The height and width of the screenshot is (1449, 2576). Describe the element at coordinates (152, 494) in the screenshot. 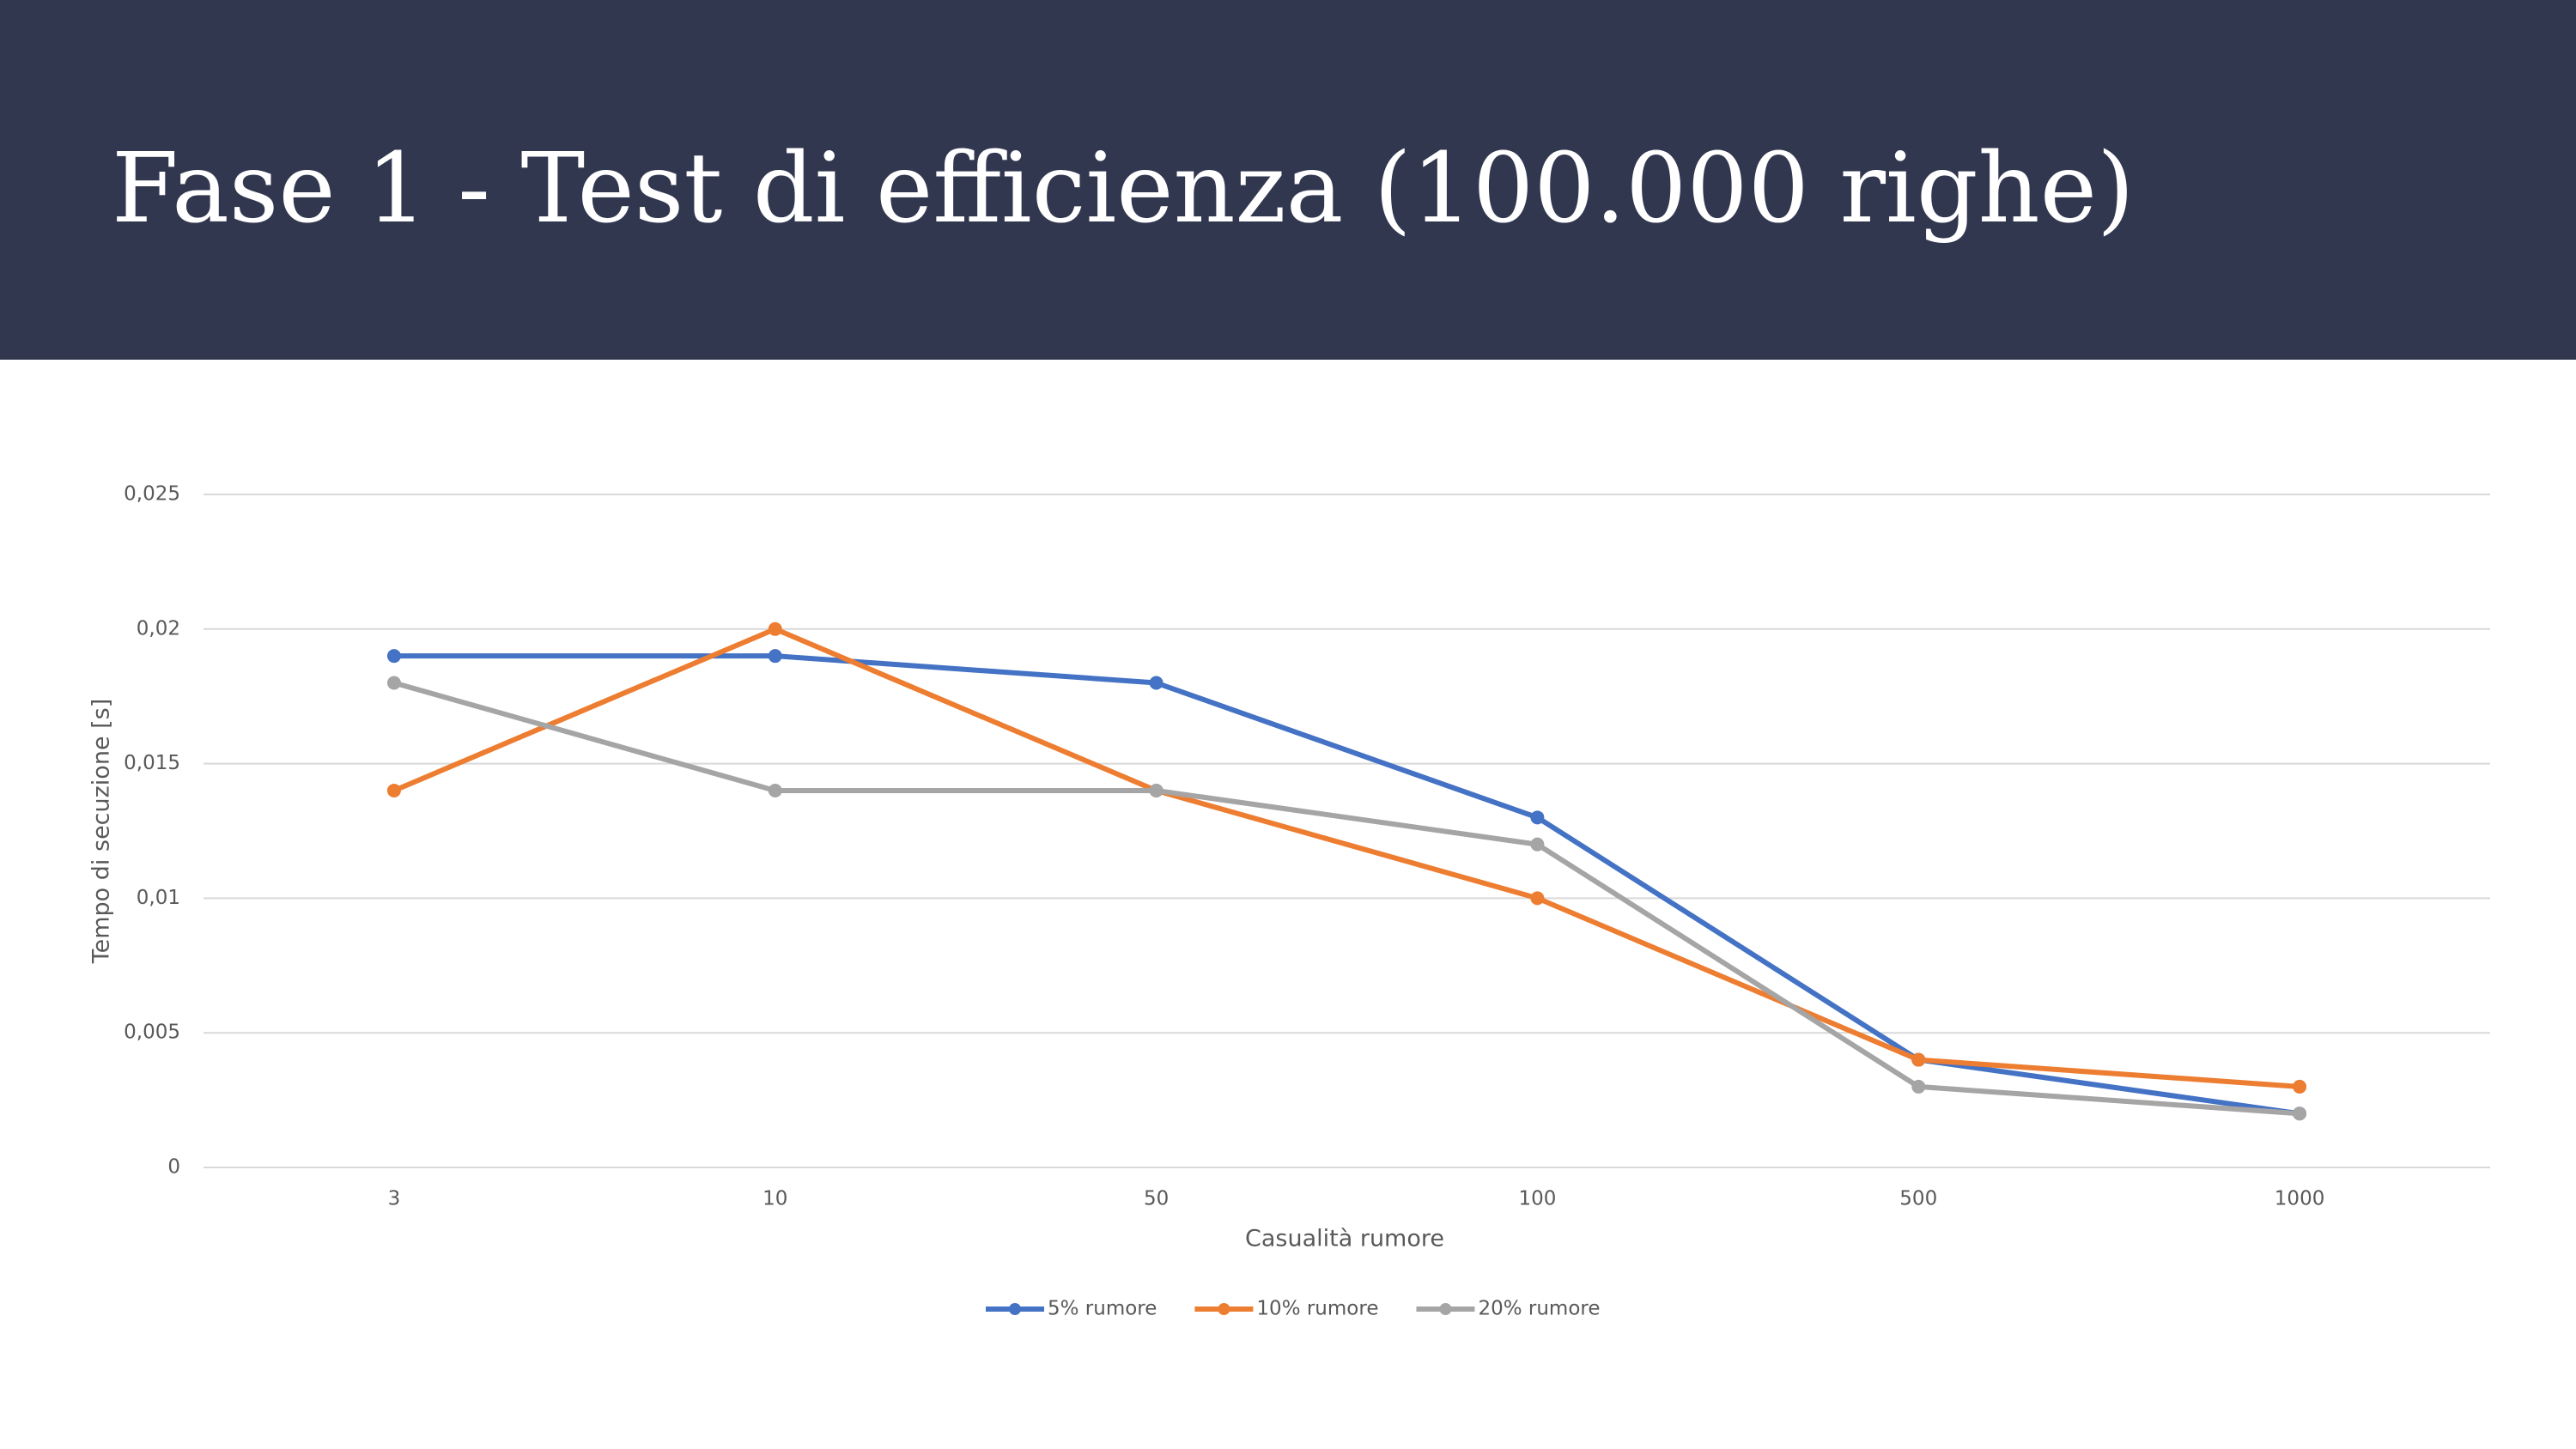

I see `y-tick-label: 0,025` at that location.